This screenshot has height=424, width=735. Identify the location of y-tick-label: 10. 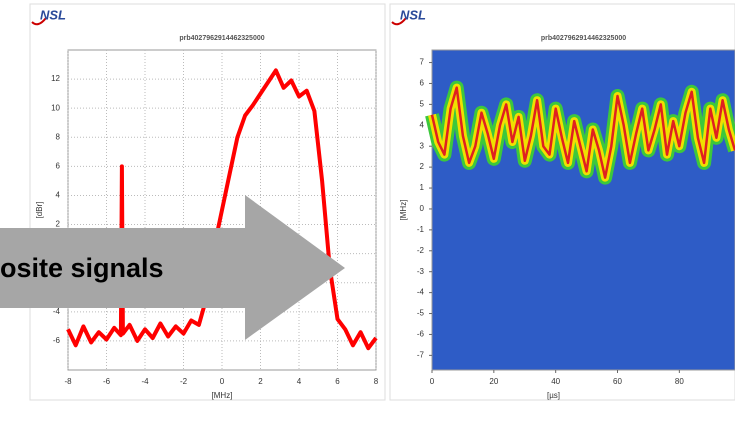
(55, 107).